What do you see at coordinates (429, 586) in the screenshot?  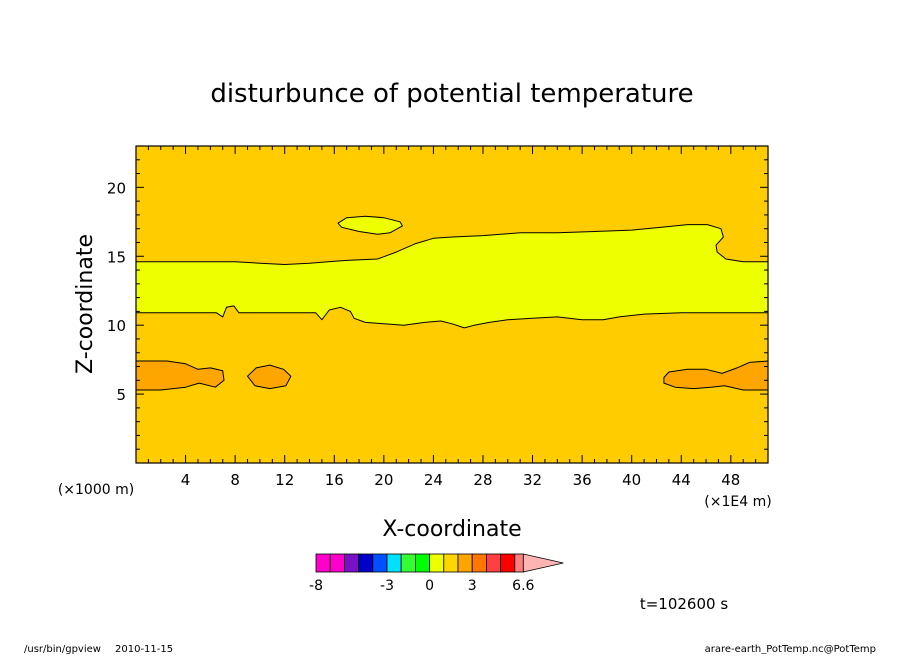 I see `colorbar-tick-label: 0` at bounding box center [429, 586].